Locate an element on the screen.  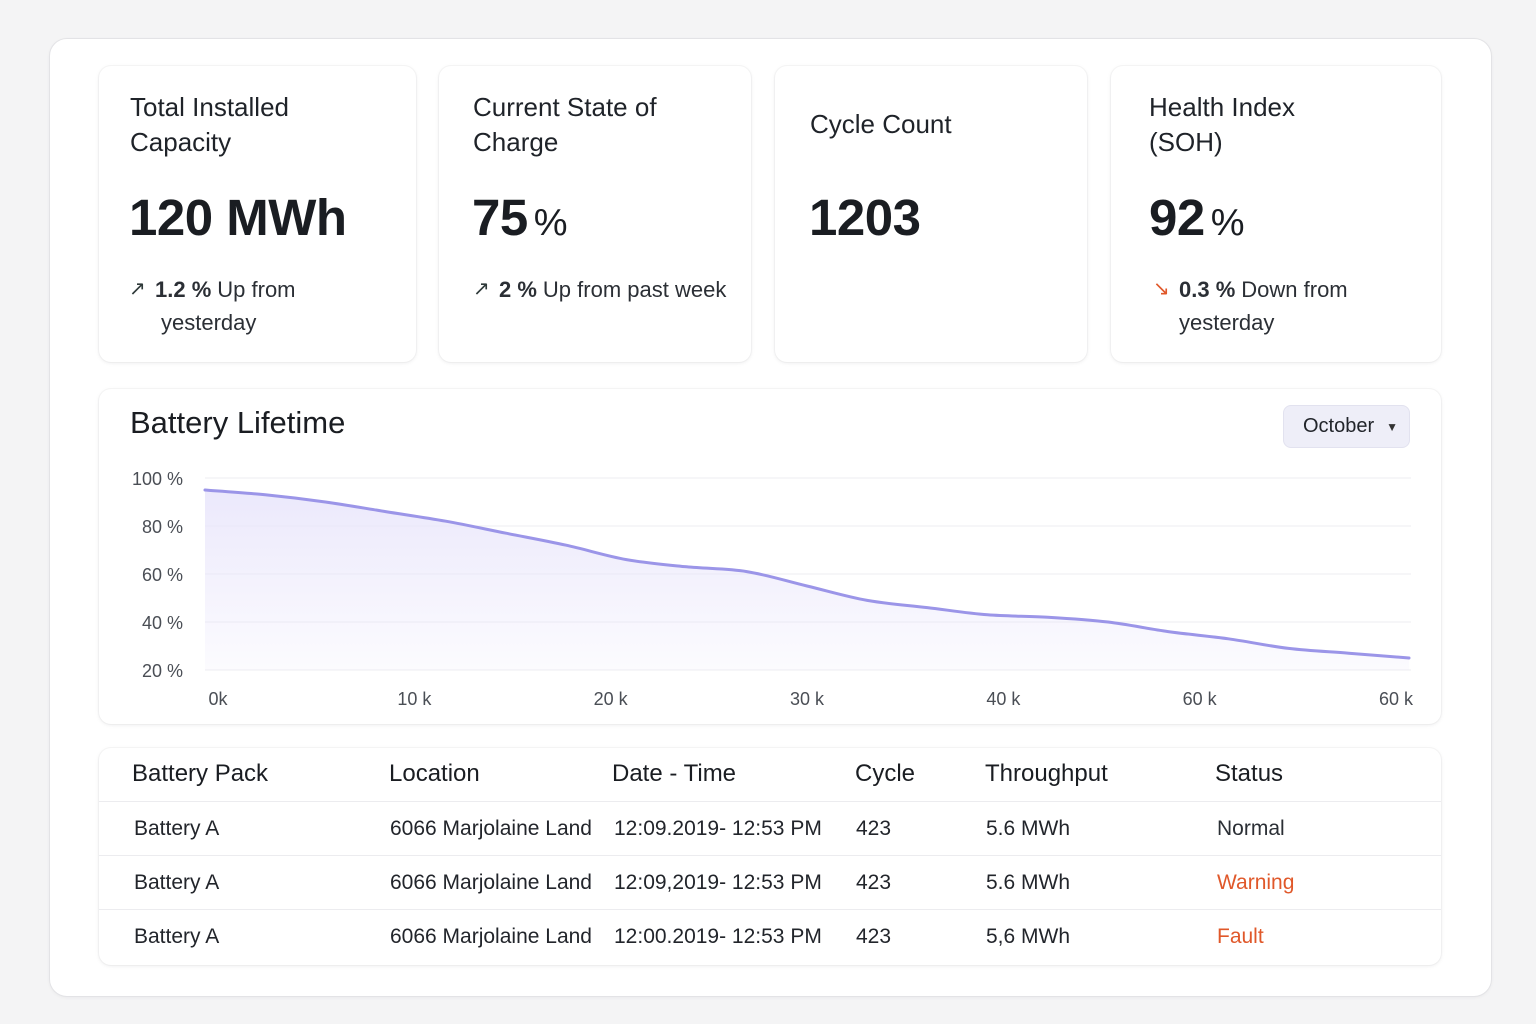
trend-text: Up from is located at coordinates (256, 289).